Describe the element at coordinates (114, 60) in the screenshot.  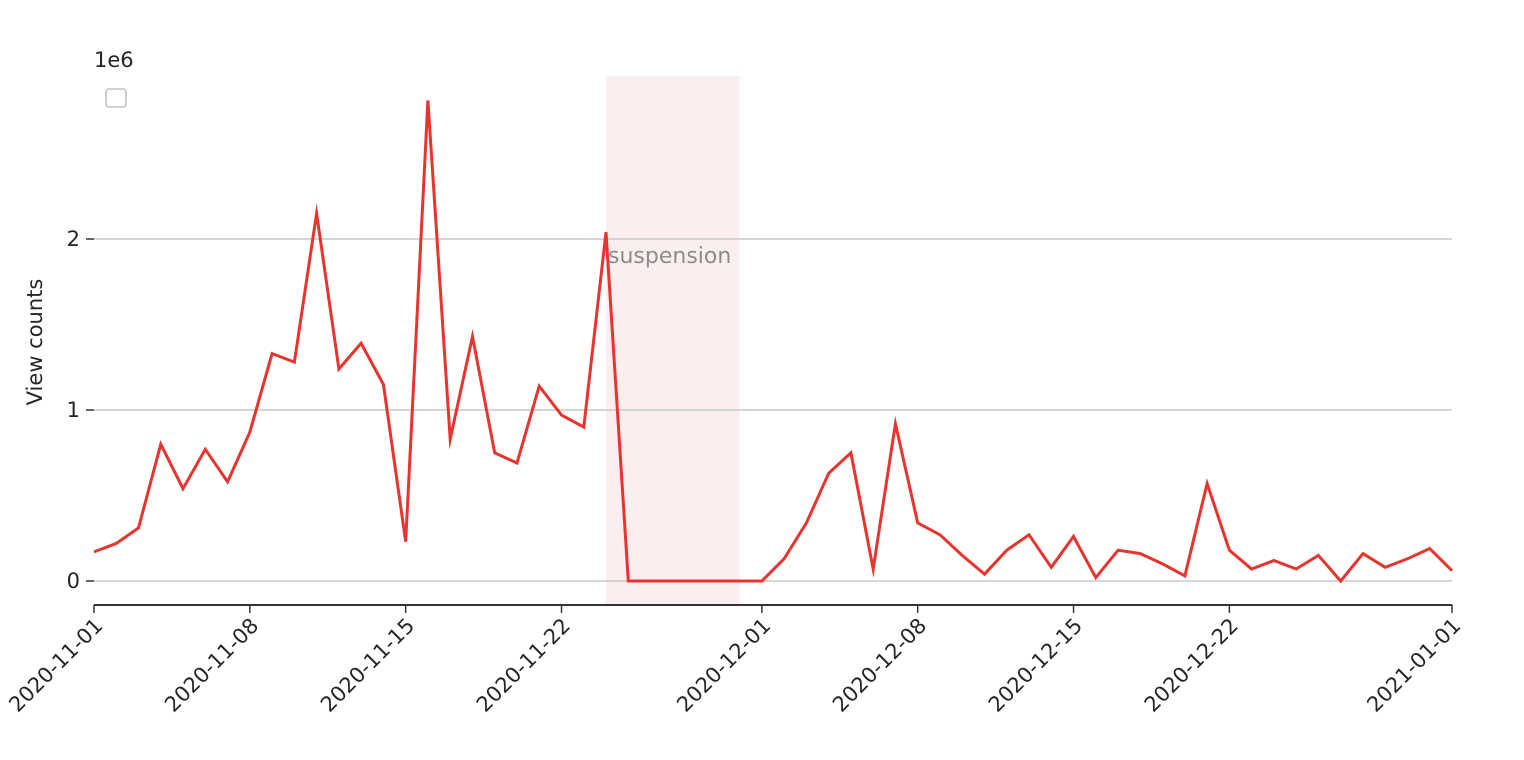
I see `y-offset-label: 1e6` at that location.